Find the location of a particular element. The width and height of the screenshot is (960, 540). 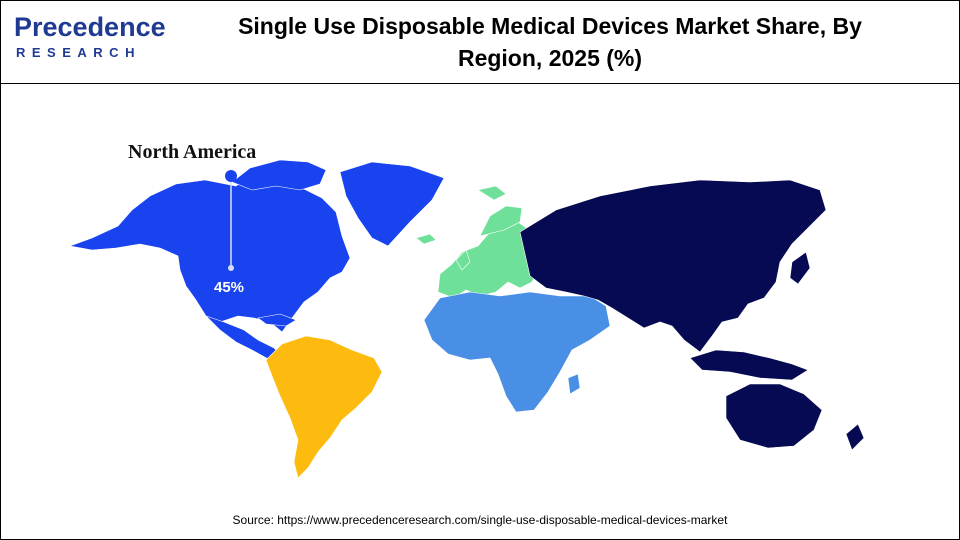

new-zealand is located at coordinates (855, 437).